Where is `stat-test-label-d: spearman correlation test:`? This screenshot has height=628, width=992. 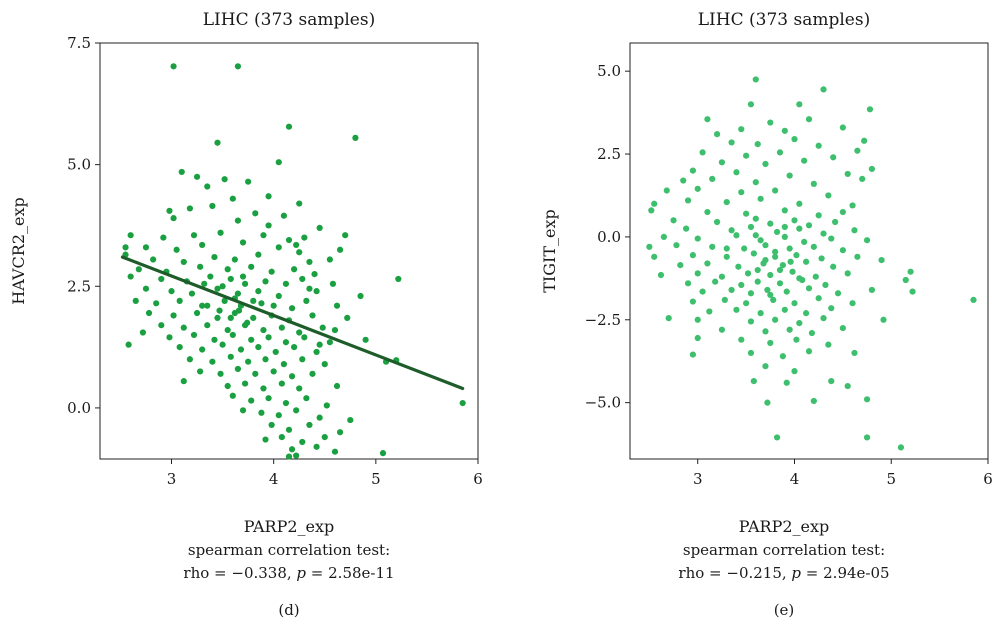 stat-test-label-d: spearman correlation test: is located at coordinates (289, 550).